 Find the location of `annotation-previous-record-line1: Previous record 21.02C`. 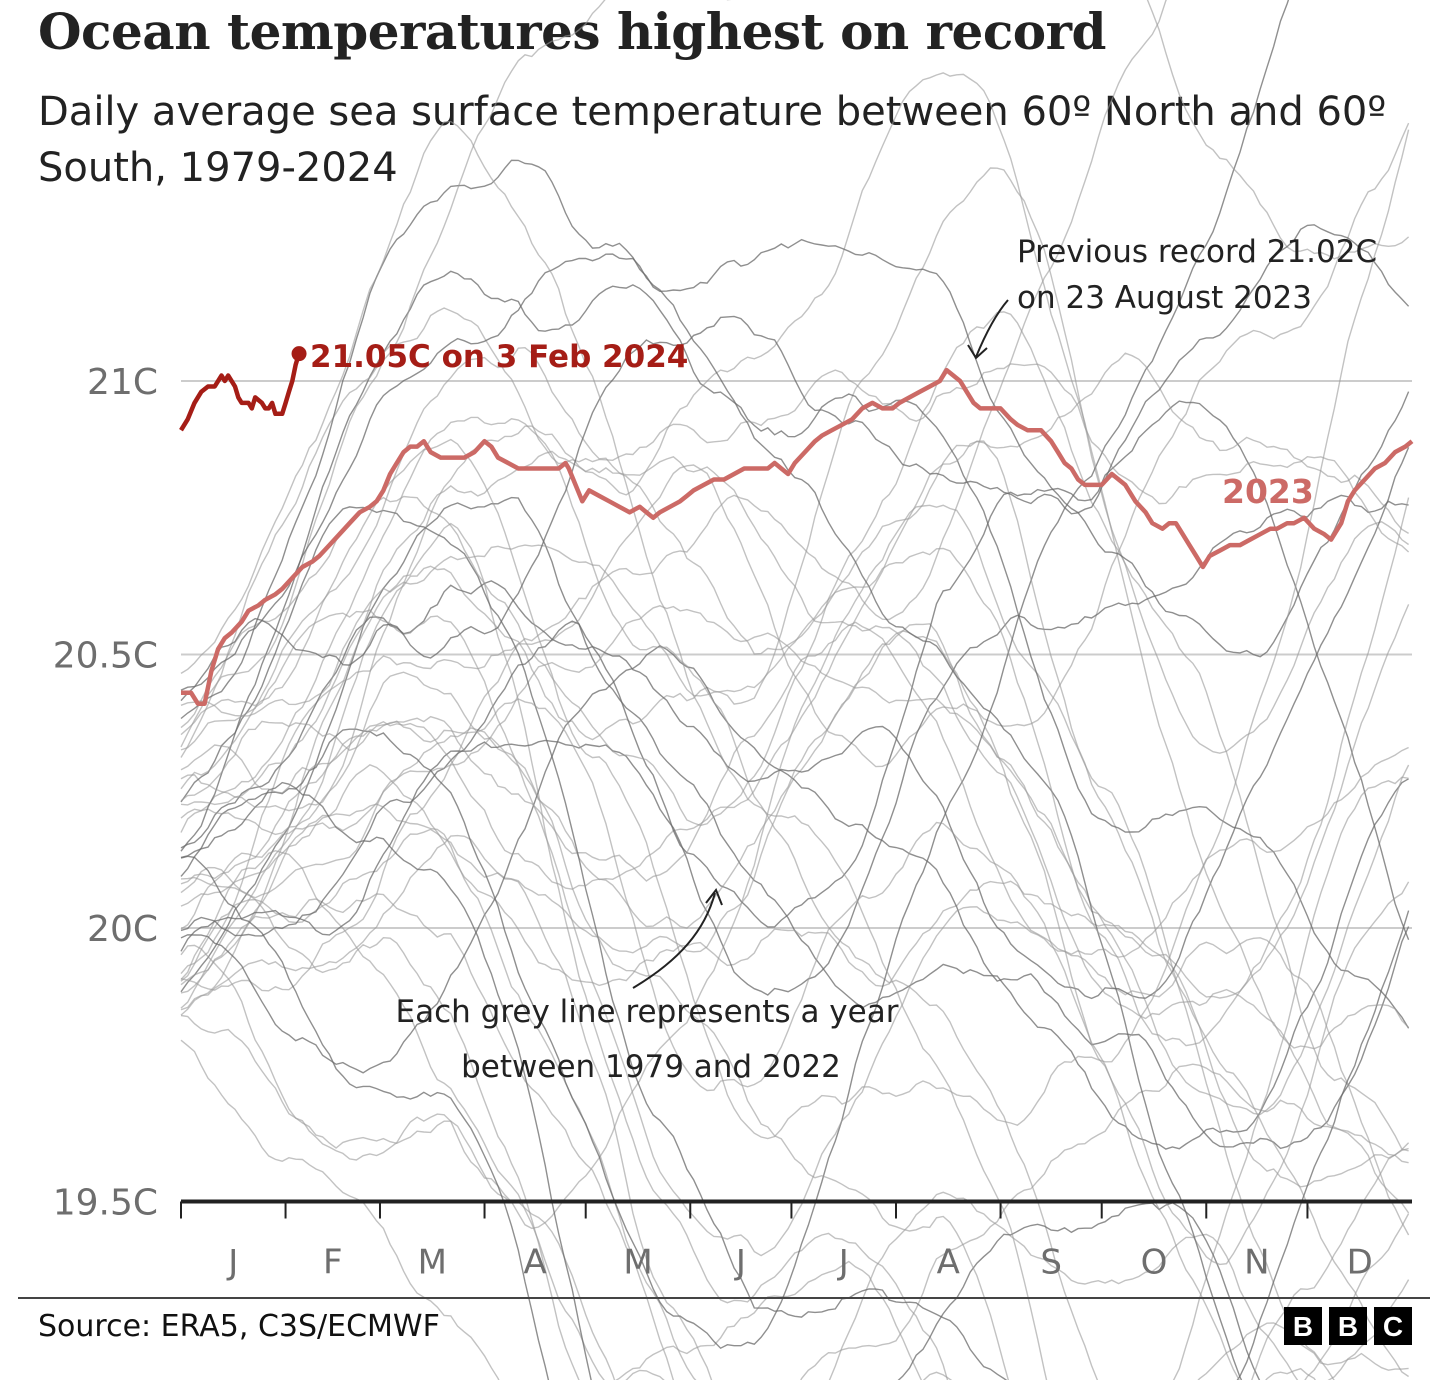

annotation-previous-record-line1: Previous record 21.02C is located at coordinates (1197, 252).